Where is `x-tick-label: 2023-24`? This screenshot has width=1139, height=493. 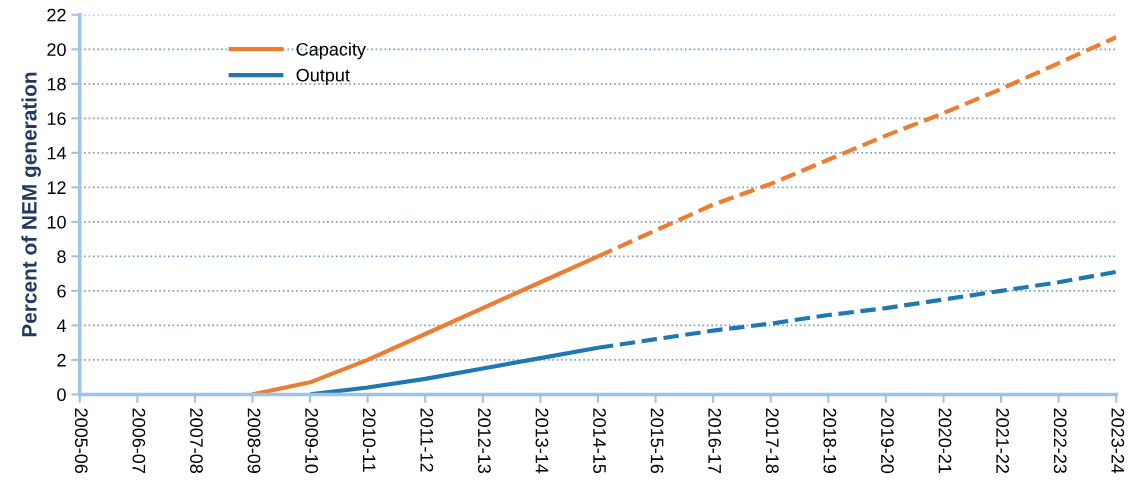 x-tick-label: 2023-24 is located at coordinates (1118, 441).